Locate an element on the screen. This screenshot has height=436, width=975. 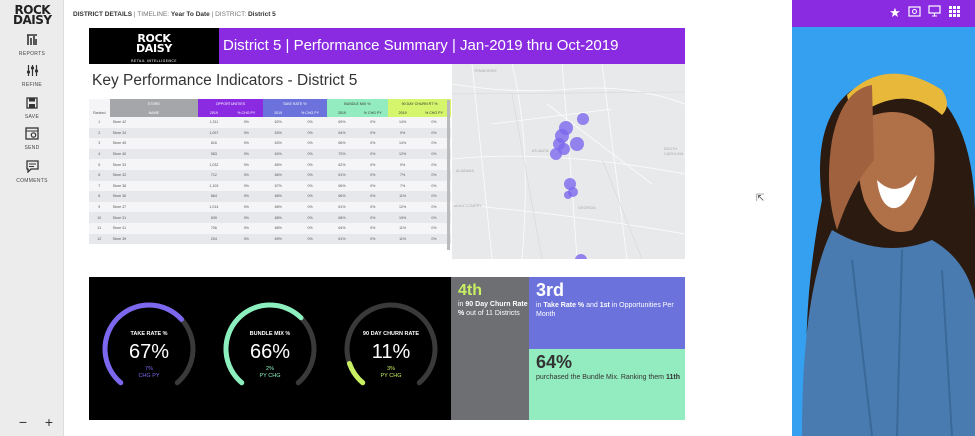
app-logo: ROCK DAISY is located at coordinates (32, 15).